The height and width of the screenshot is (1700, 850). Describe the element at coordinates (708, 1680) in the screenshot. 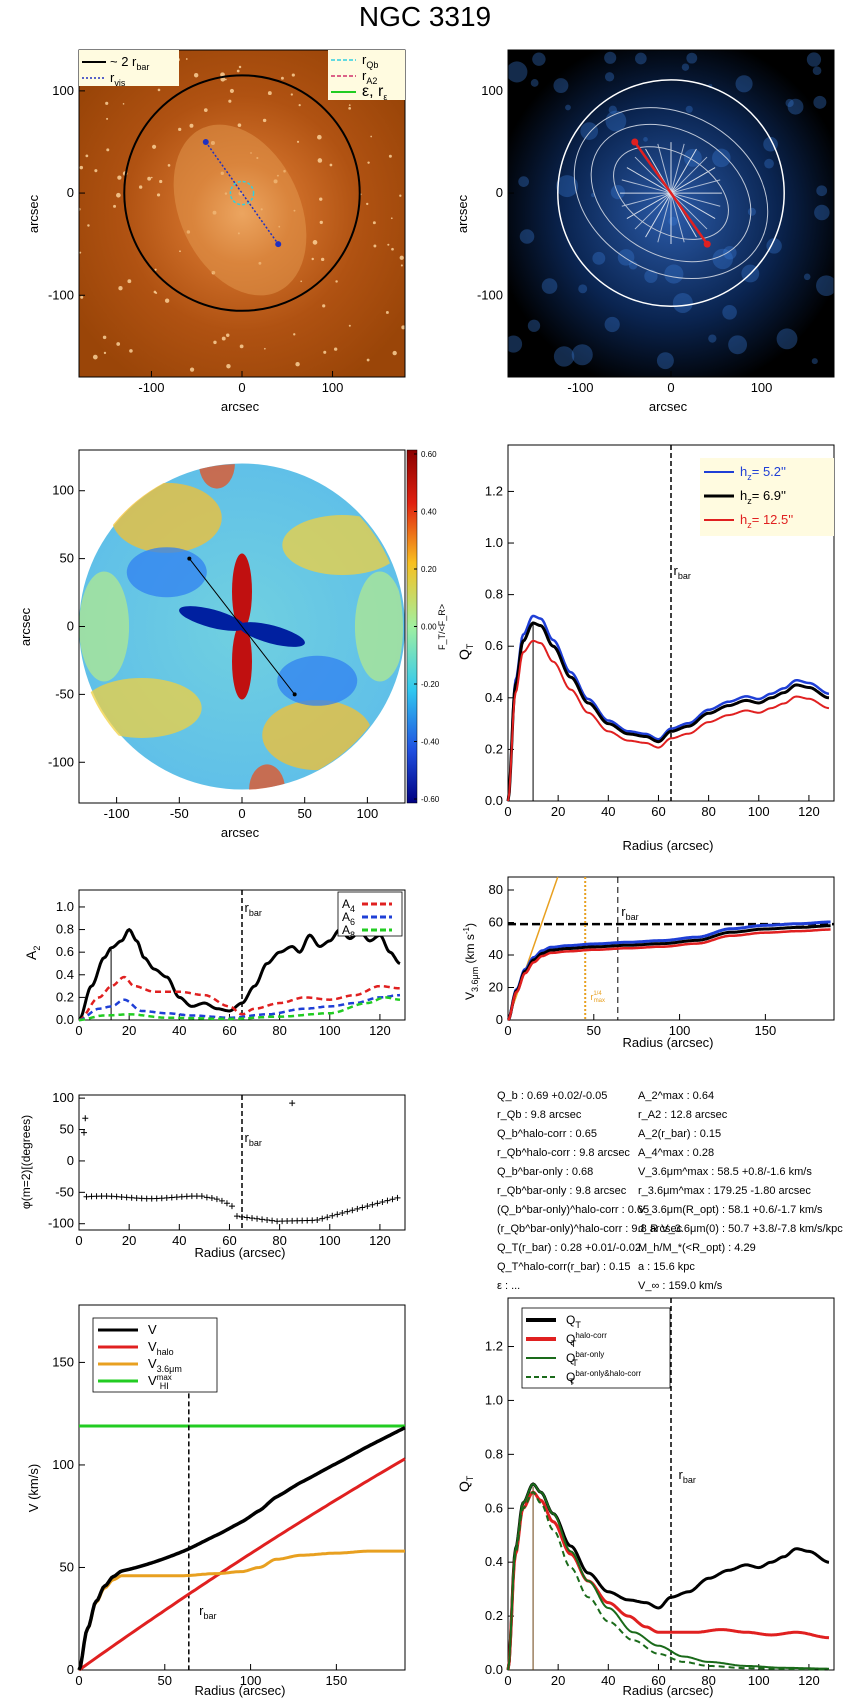

I see `qt2-xtick-label: 80` at that location.